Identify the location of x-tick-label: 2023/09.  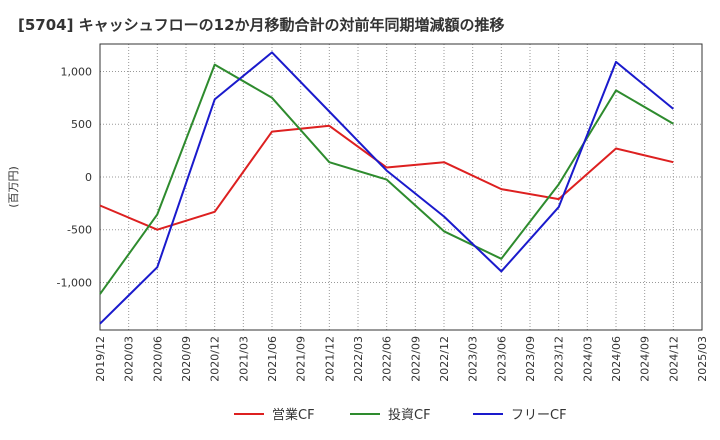
(530, 359).